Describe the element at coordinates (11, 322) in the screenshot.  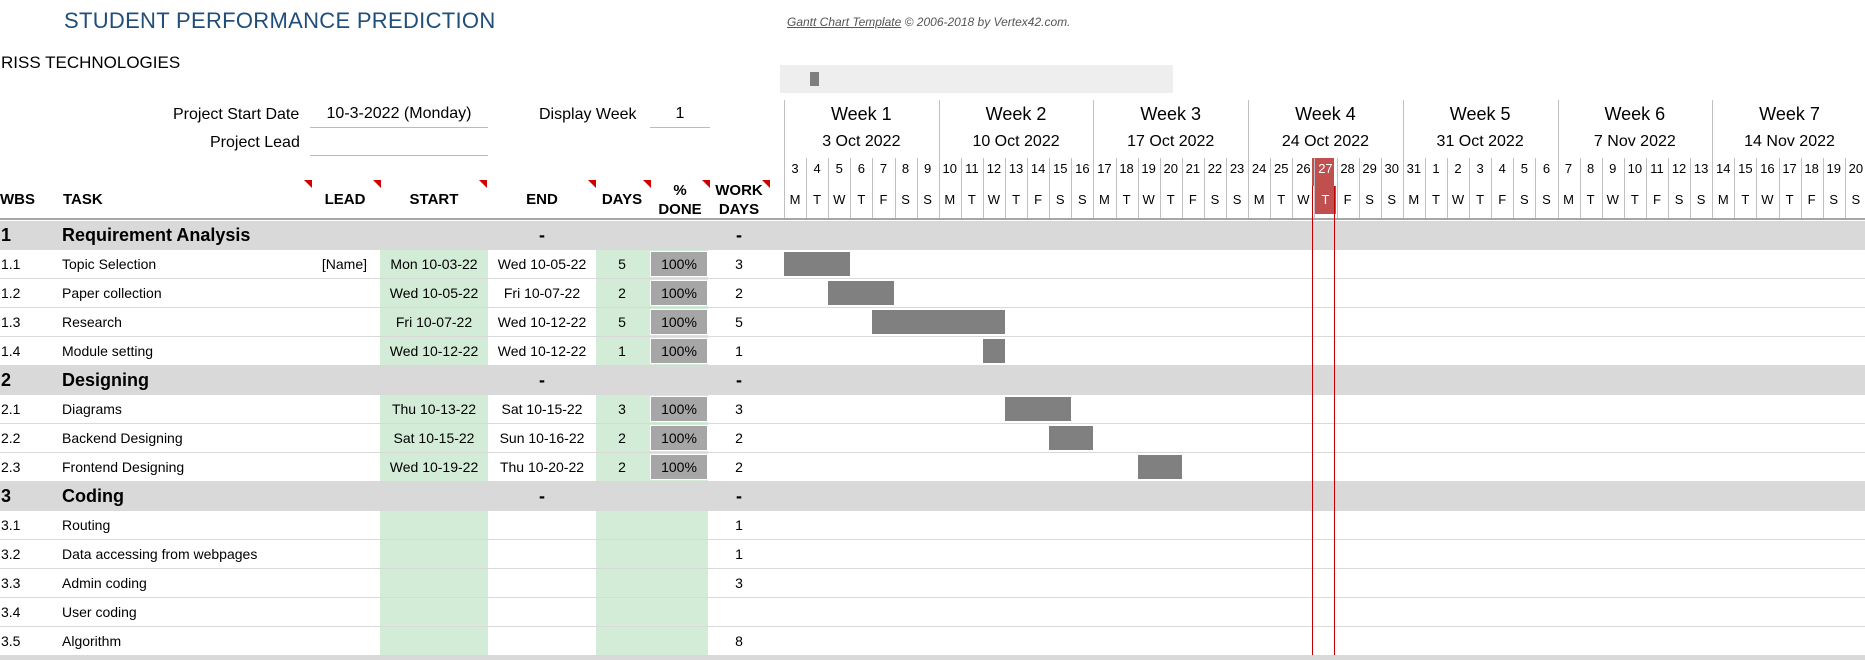
I see `wbs-cell: 1.3` at that location.